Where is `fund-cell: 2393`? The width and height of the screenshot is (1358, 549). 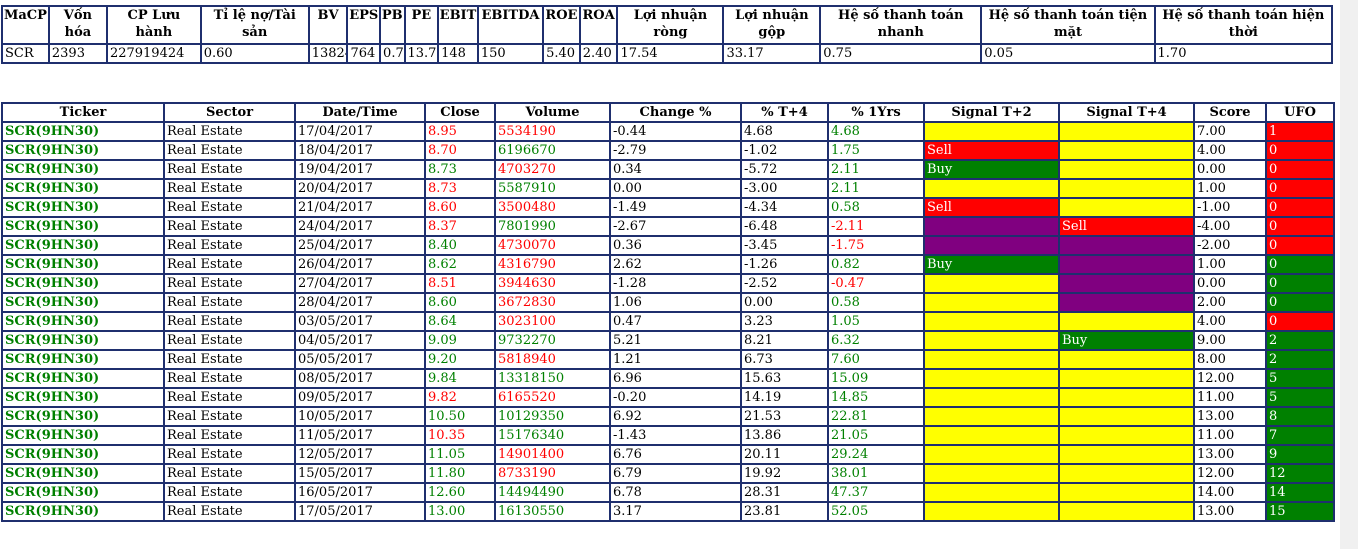
fund-cell: 2393 is located at coordinates (77, 53).